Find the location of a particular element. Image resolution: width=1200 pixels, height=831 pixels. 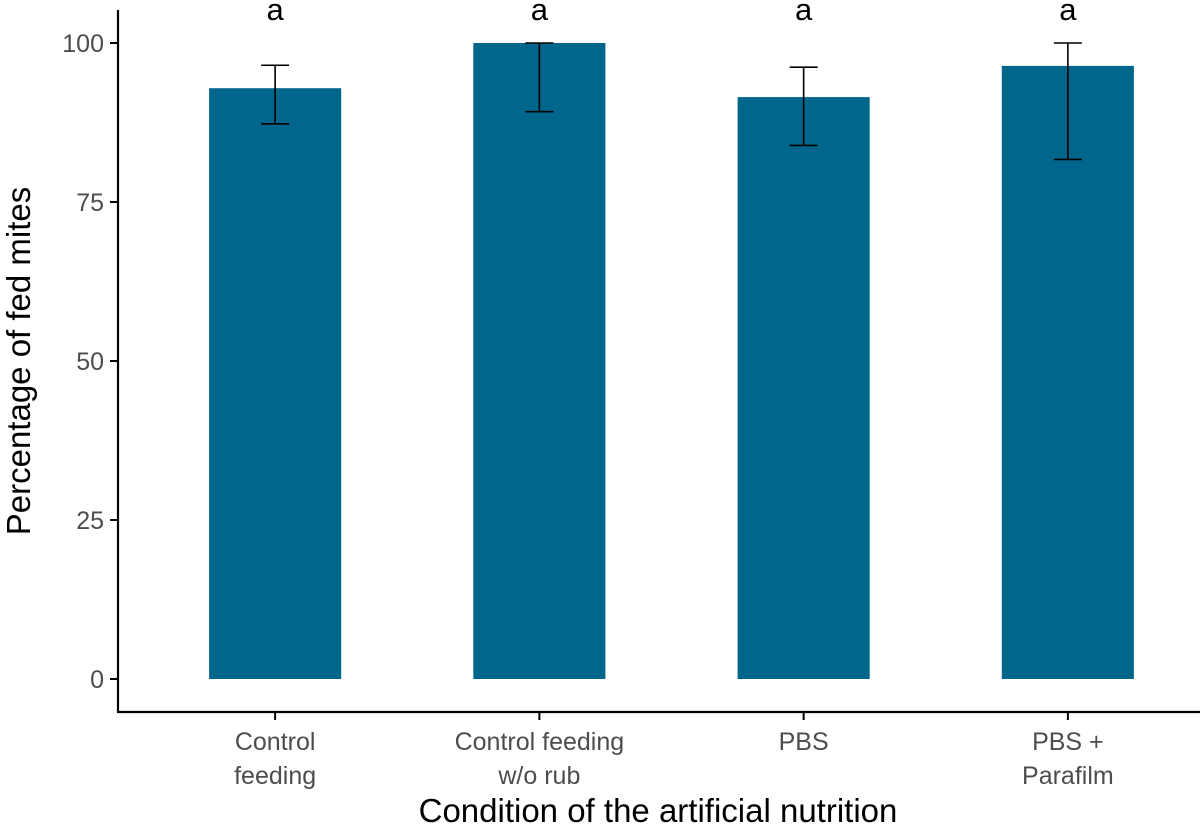

x-tick-label-line: w/o rub is located at coordinates (538, 776).